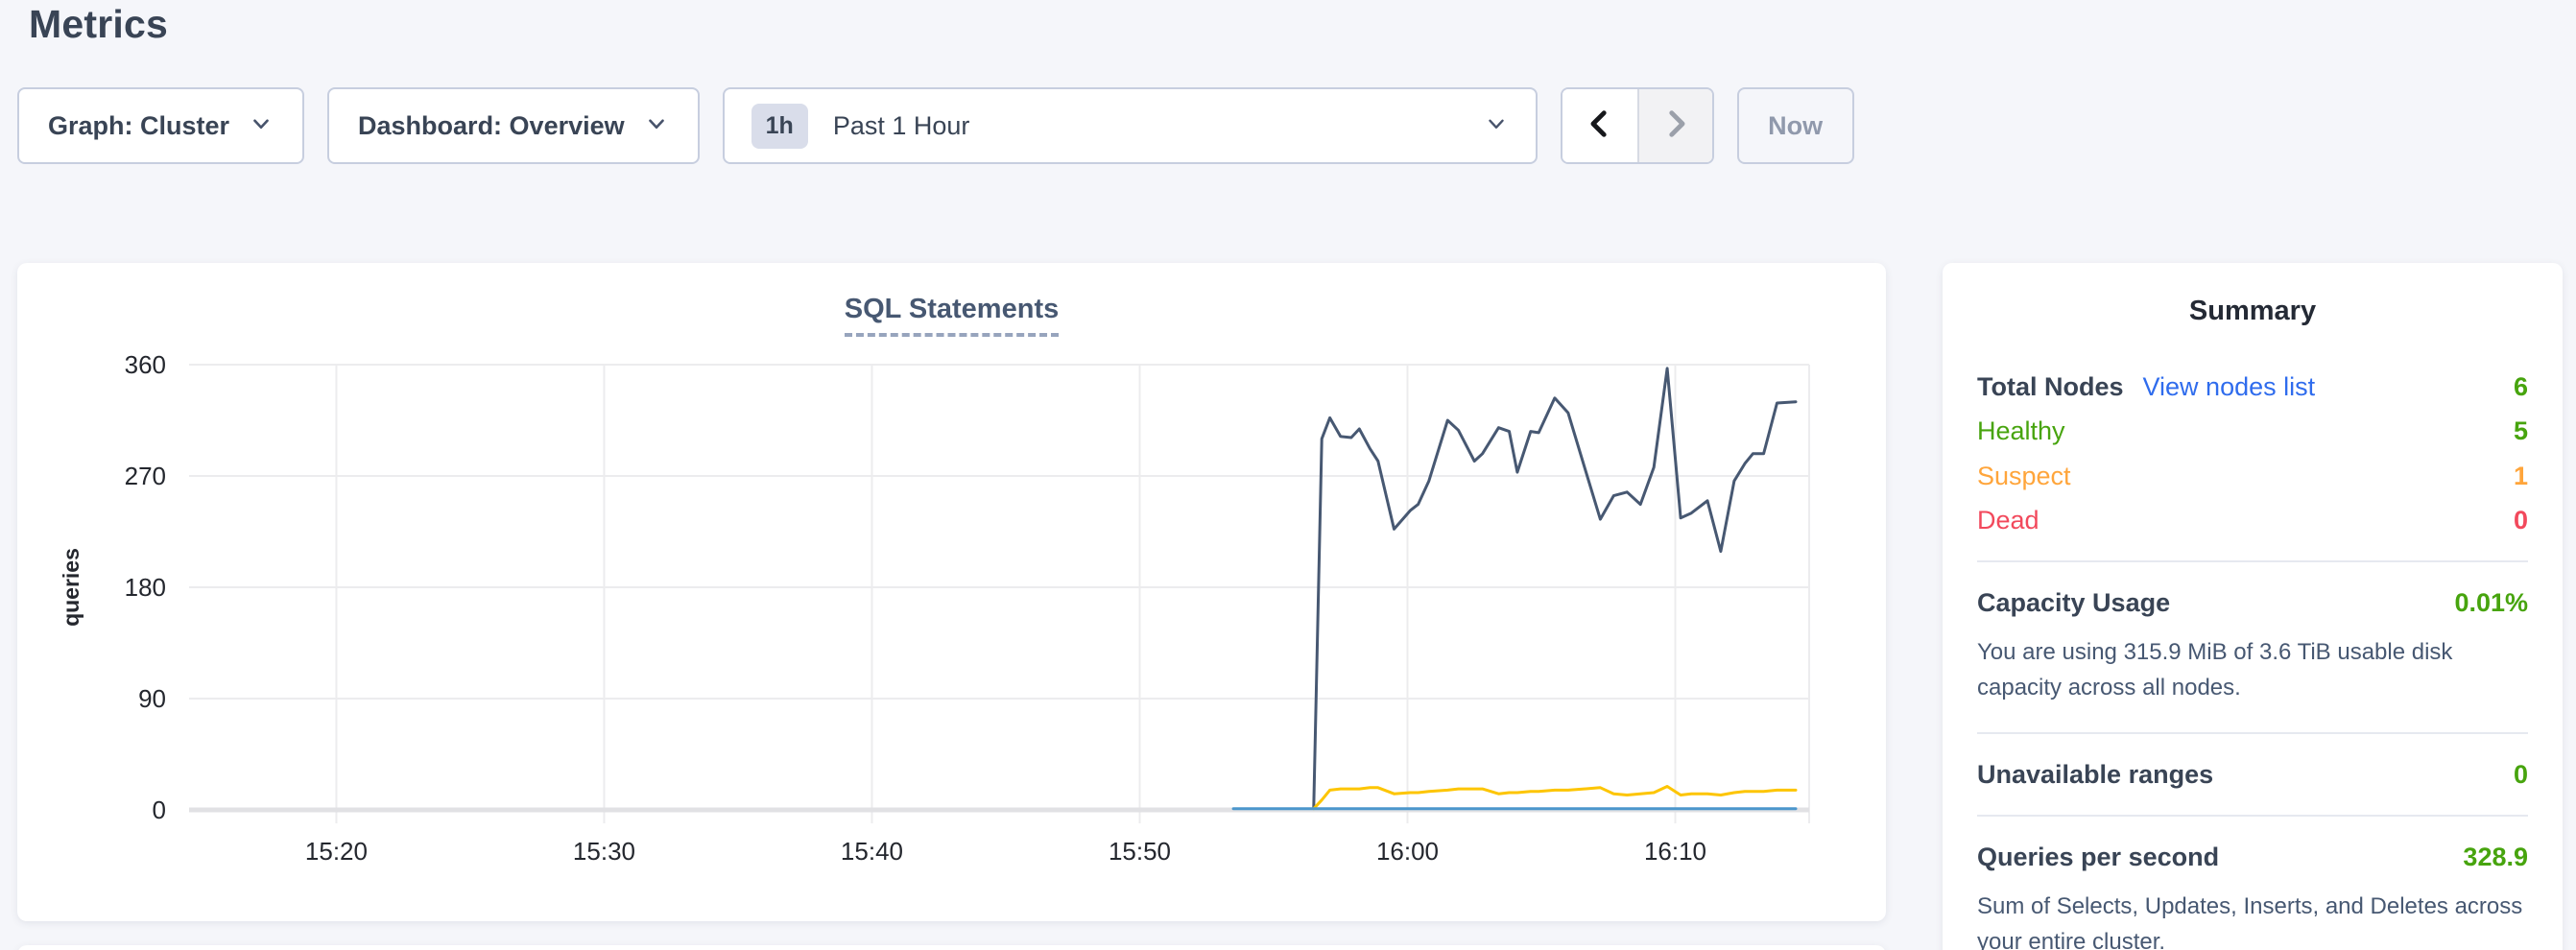  What do you see at coordinates (159, 810) in the screenshot?
I see `svg-text: 0` at bounding box center [159, 810].